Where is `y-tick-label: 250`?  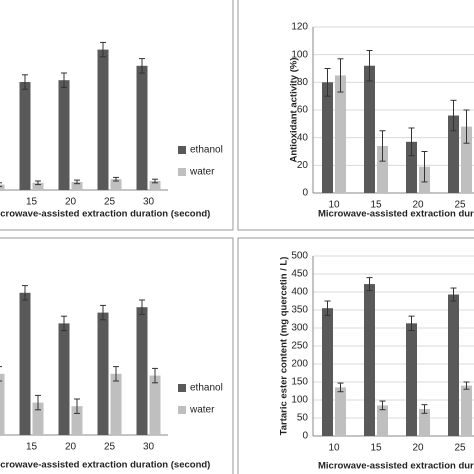
y-tick-label: 250 is located at coordinates (299, 346).